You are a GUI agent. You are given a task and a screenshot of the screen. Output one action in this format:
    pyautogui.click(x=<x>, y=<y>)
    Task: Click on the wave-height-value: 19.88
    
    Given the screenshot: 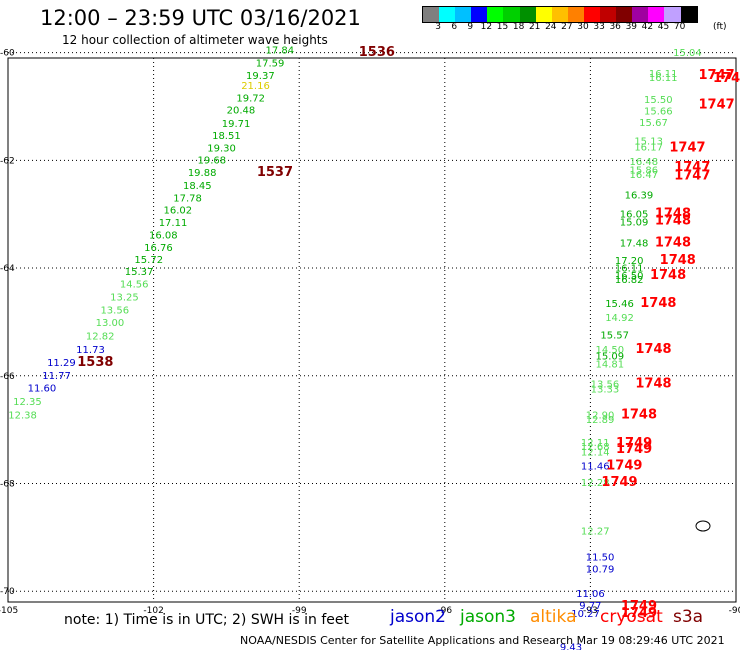 What is the action you would take?
    pyautogui.click(x=202, y=173)
    